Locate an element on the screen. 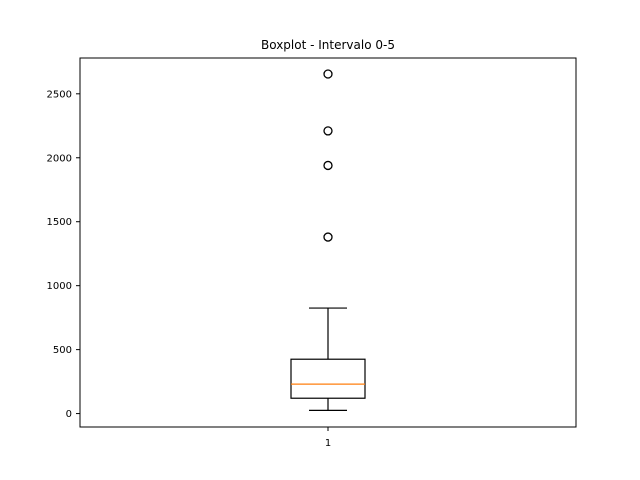 The height and width of the screenshot is (480, 640). y-tick-label: 2000 is located at coordinates (59, 158).